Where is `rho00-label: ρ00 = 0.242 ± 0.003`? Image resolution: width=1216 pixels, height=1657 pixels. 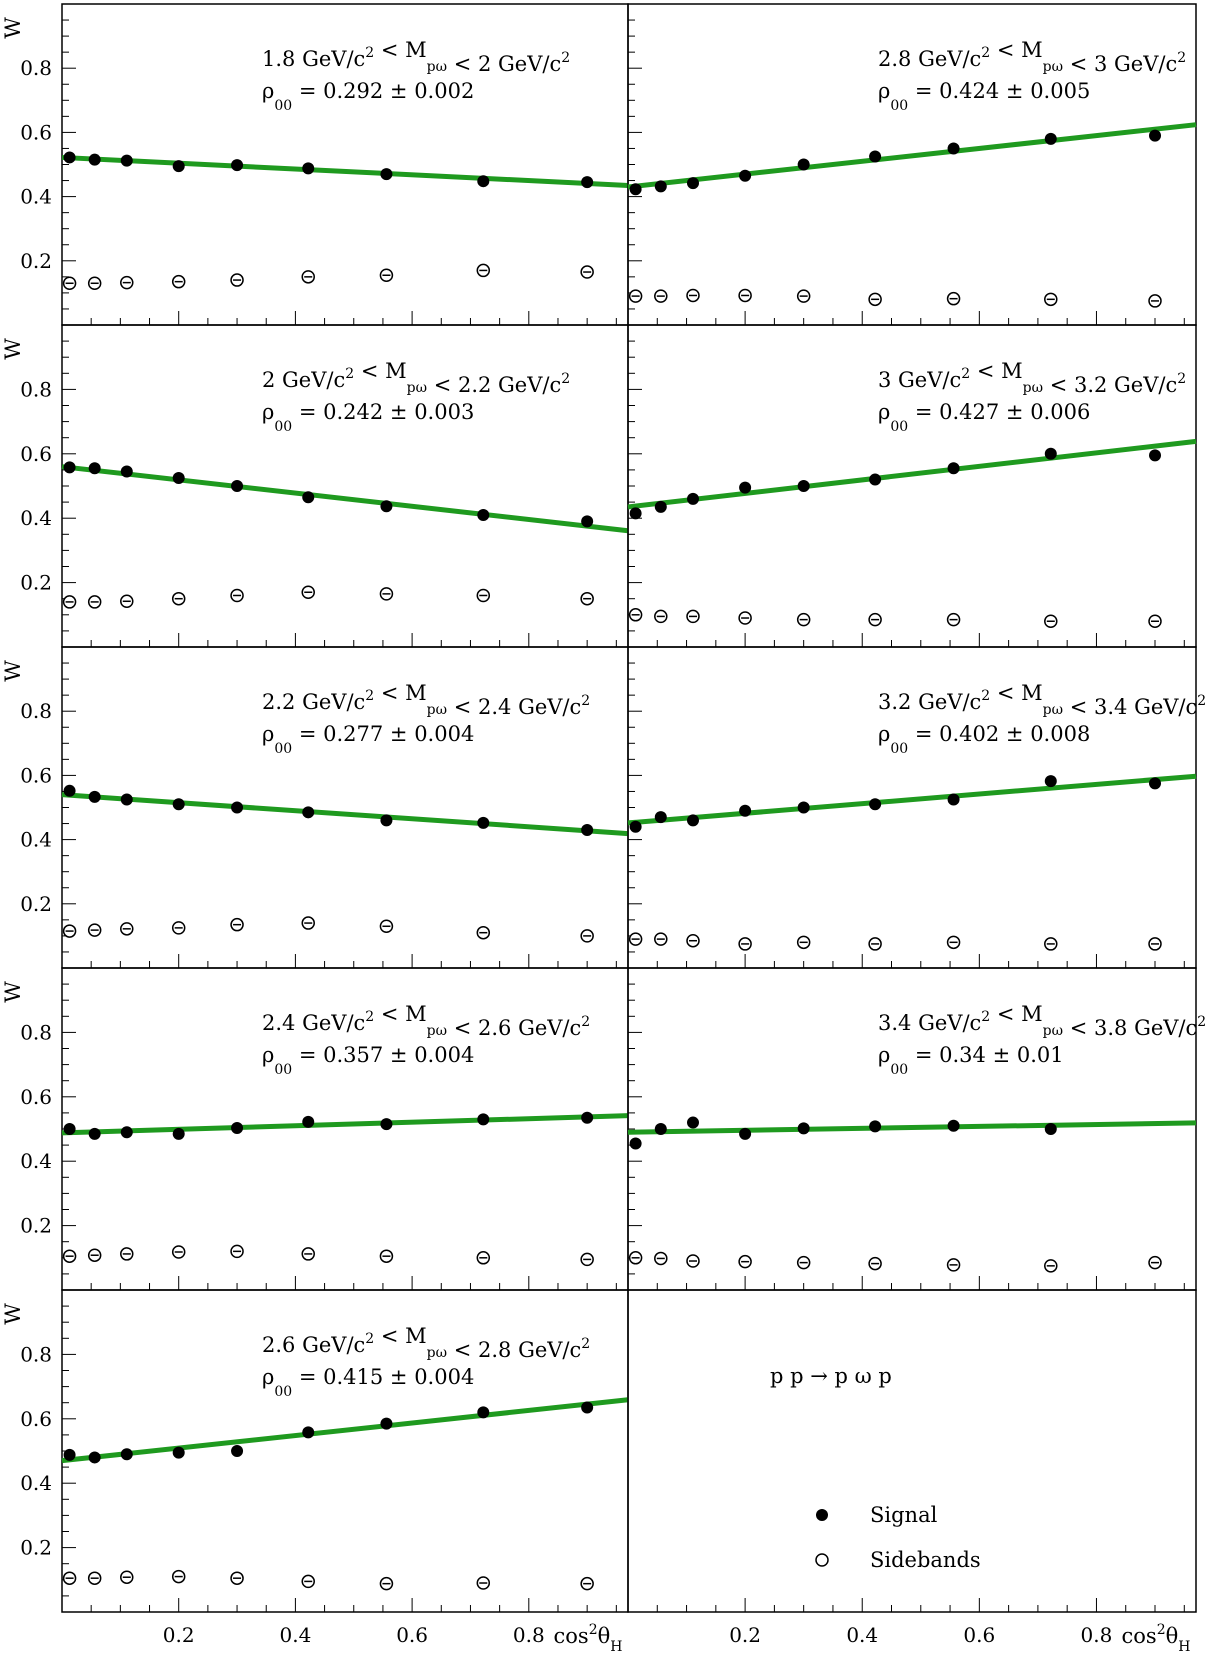
rho00-label: ρ00 = 0.242 ± 0.003 is located at coordinates (368, 417).